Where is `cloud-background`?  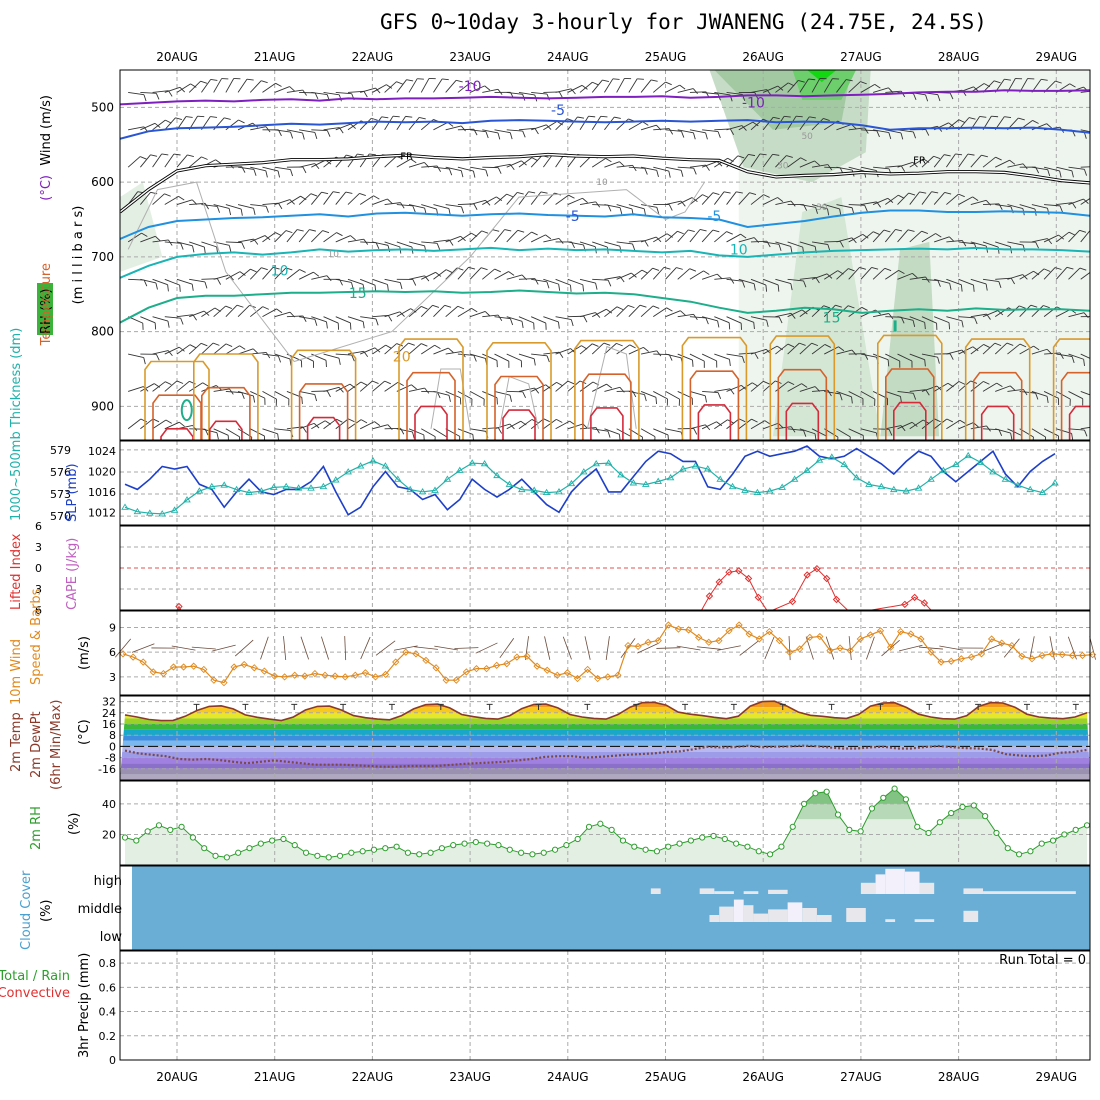
cloud-background is located at coordinates (611, 908).